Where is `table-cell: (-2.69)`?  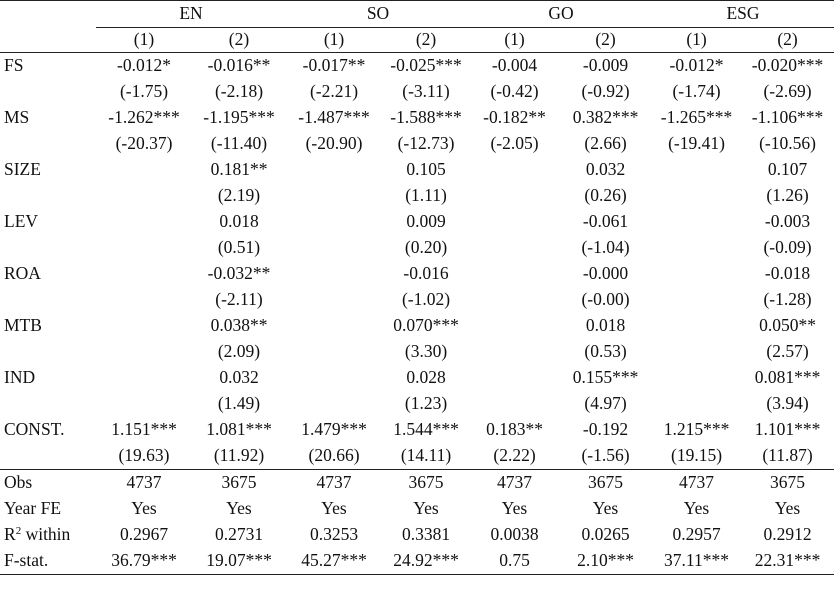
table-cell: (-2.69) is located at coordinates (787, 91).